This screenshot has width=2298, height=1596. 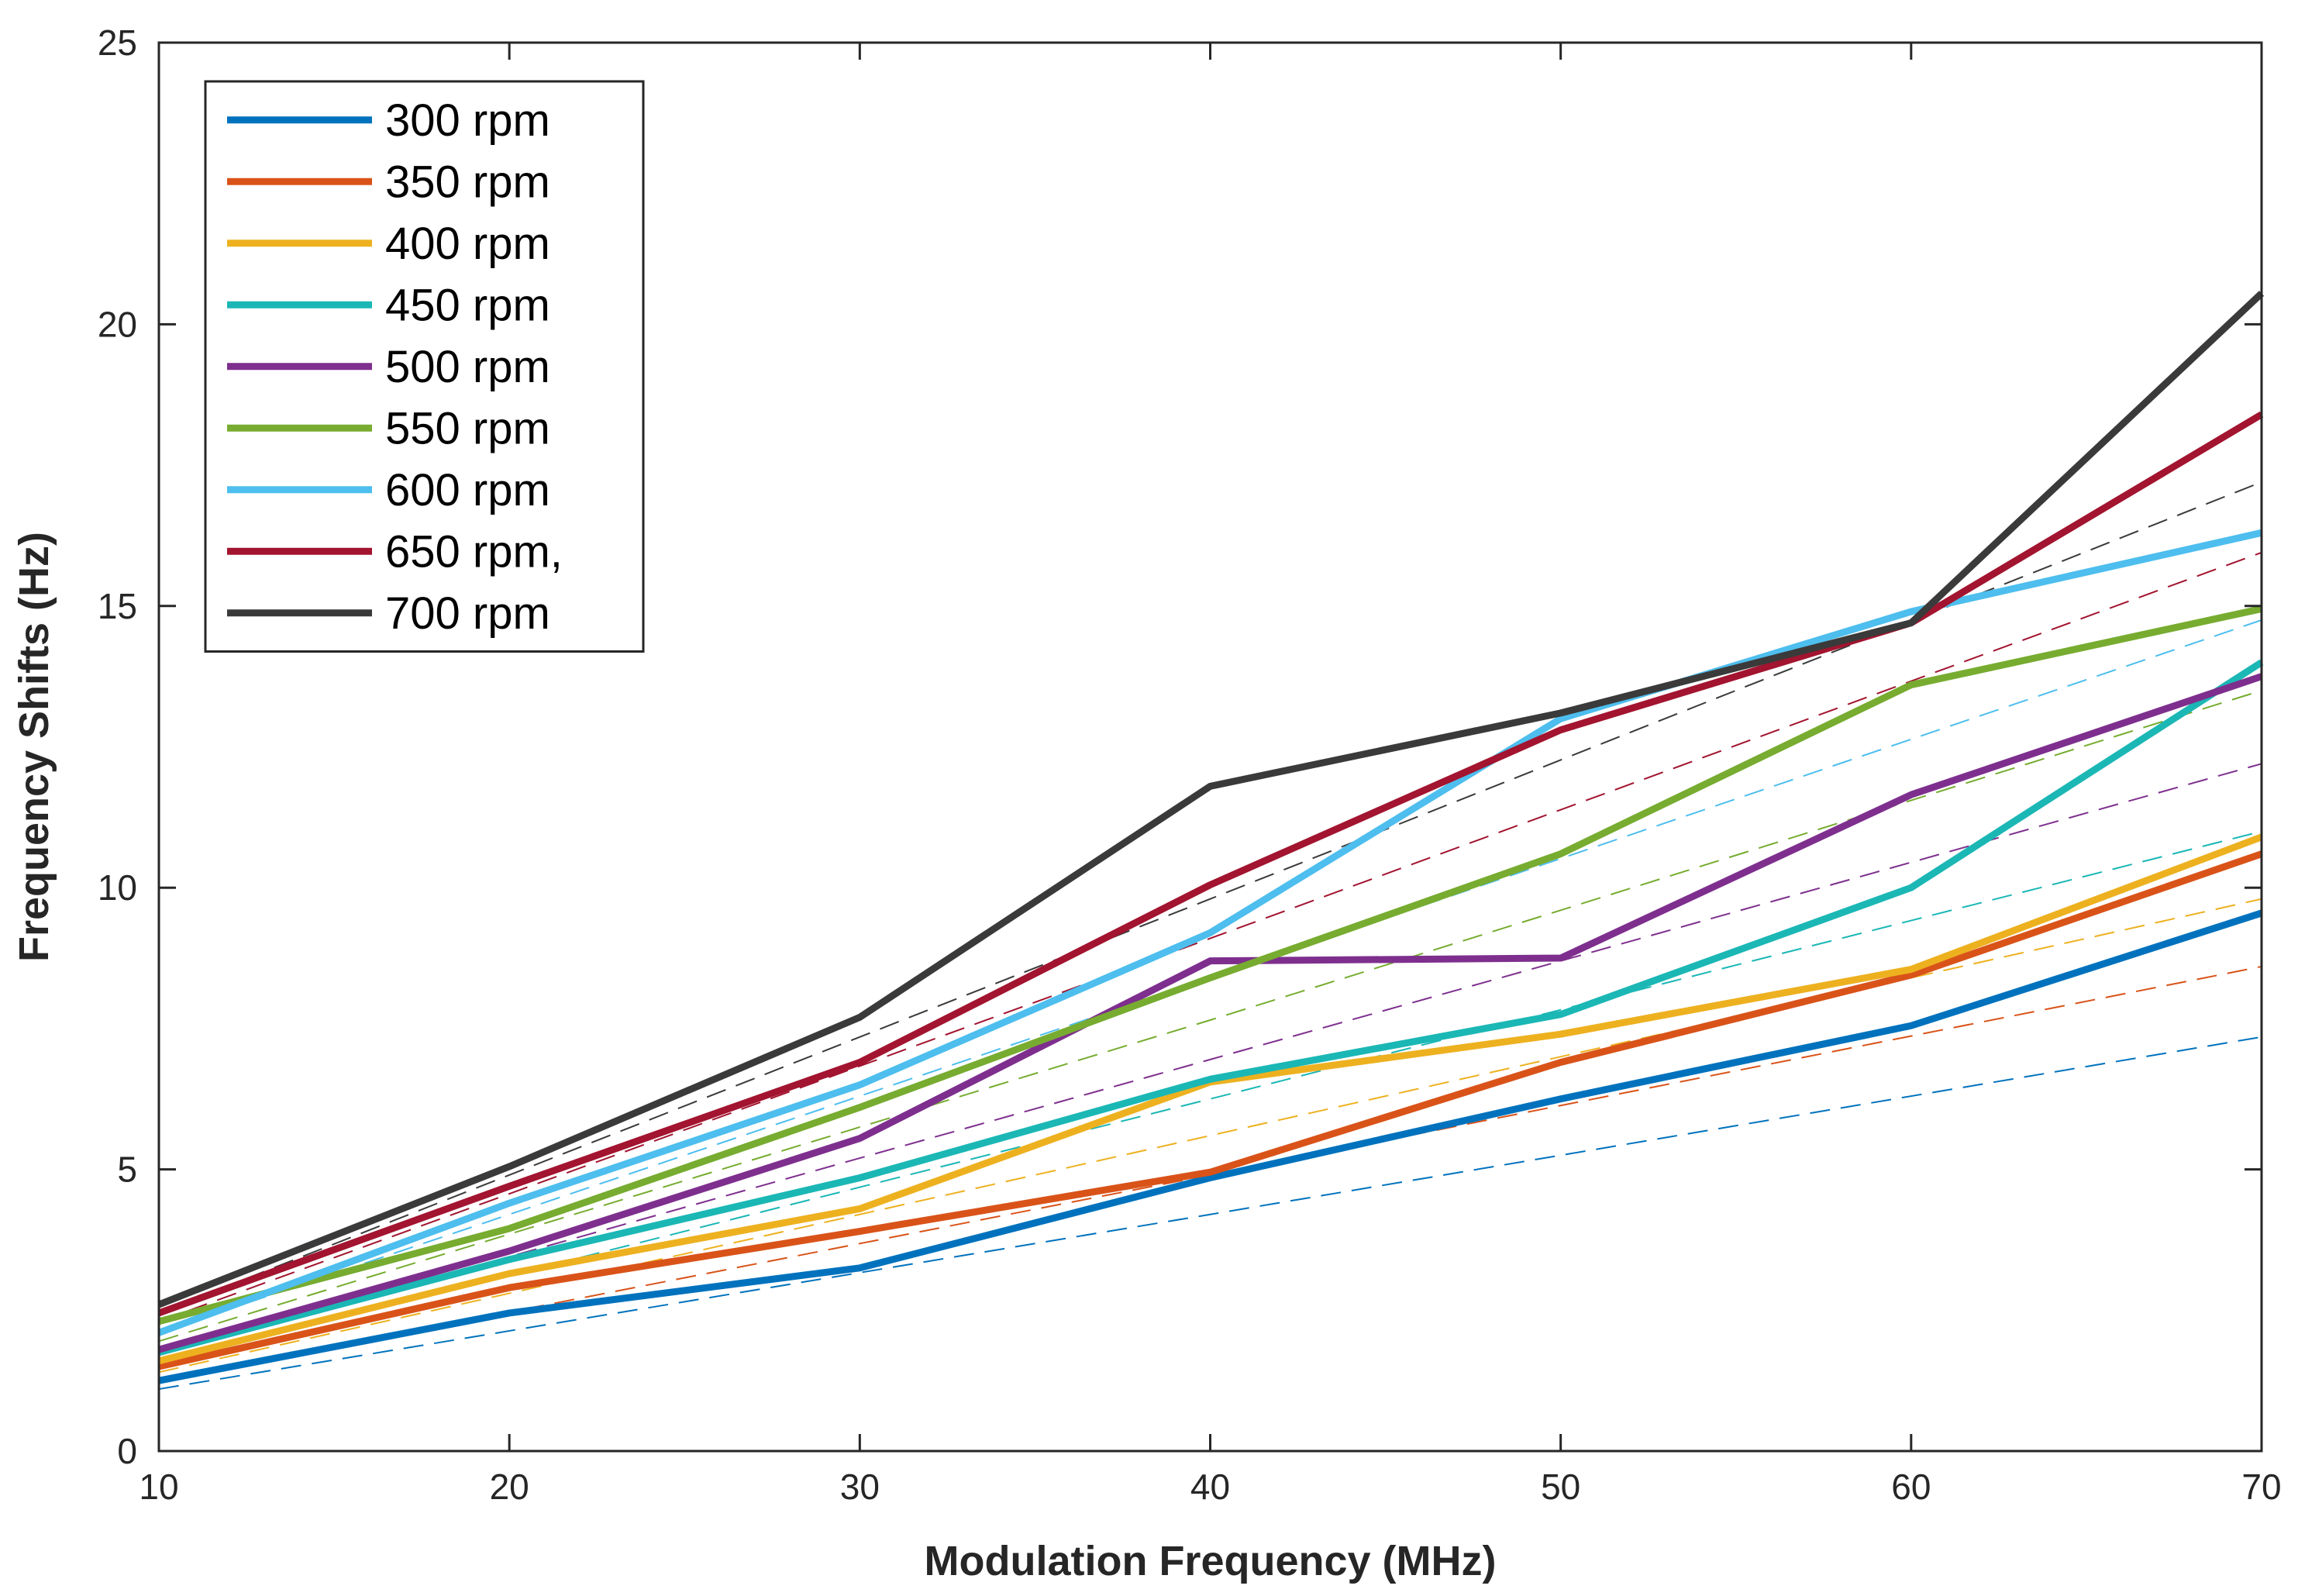 What do you see at coordinates (127, 1170) in the screenshot?
I see `y-tick-label-1: 5` at bounding box center [127, 1170].